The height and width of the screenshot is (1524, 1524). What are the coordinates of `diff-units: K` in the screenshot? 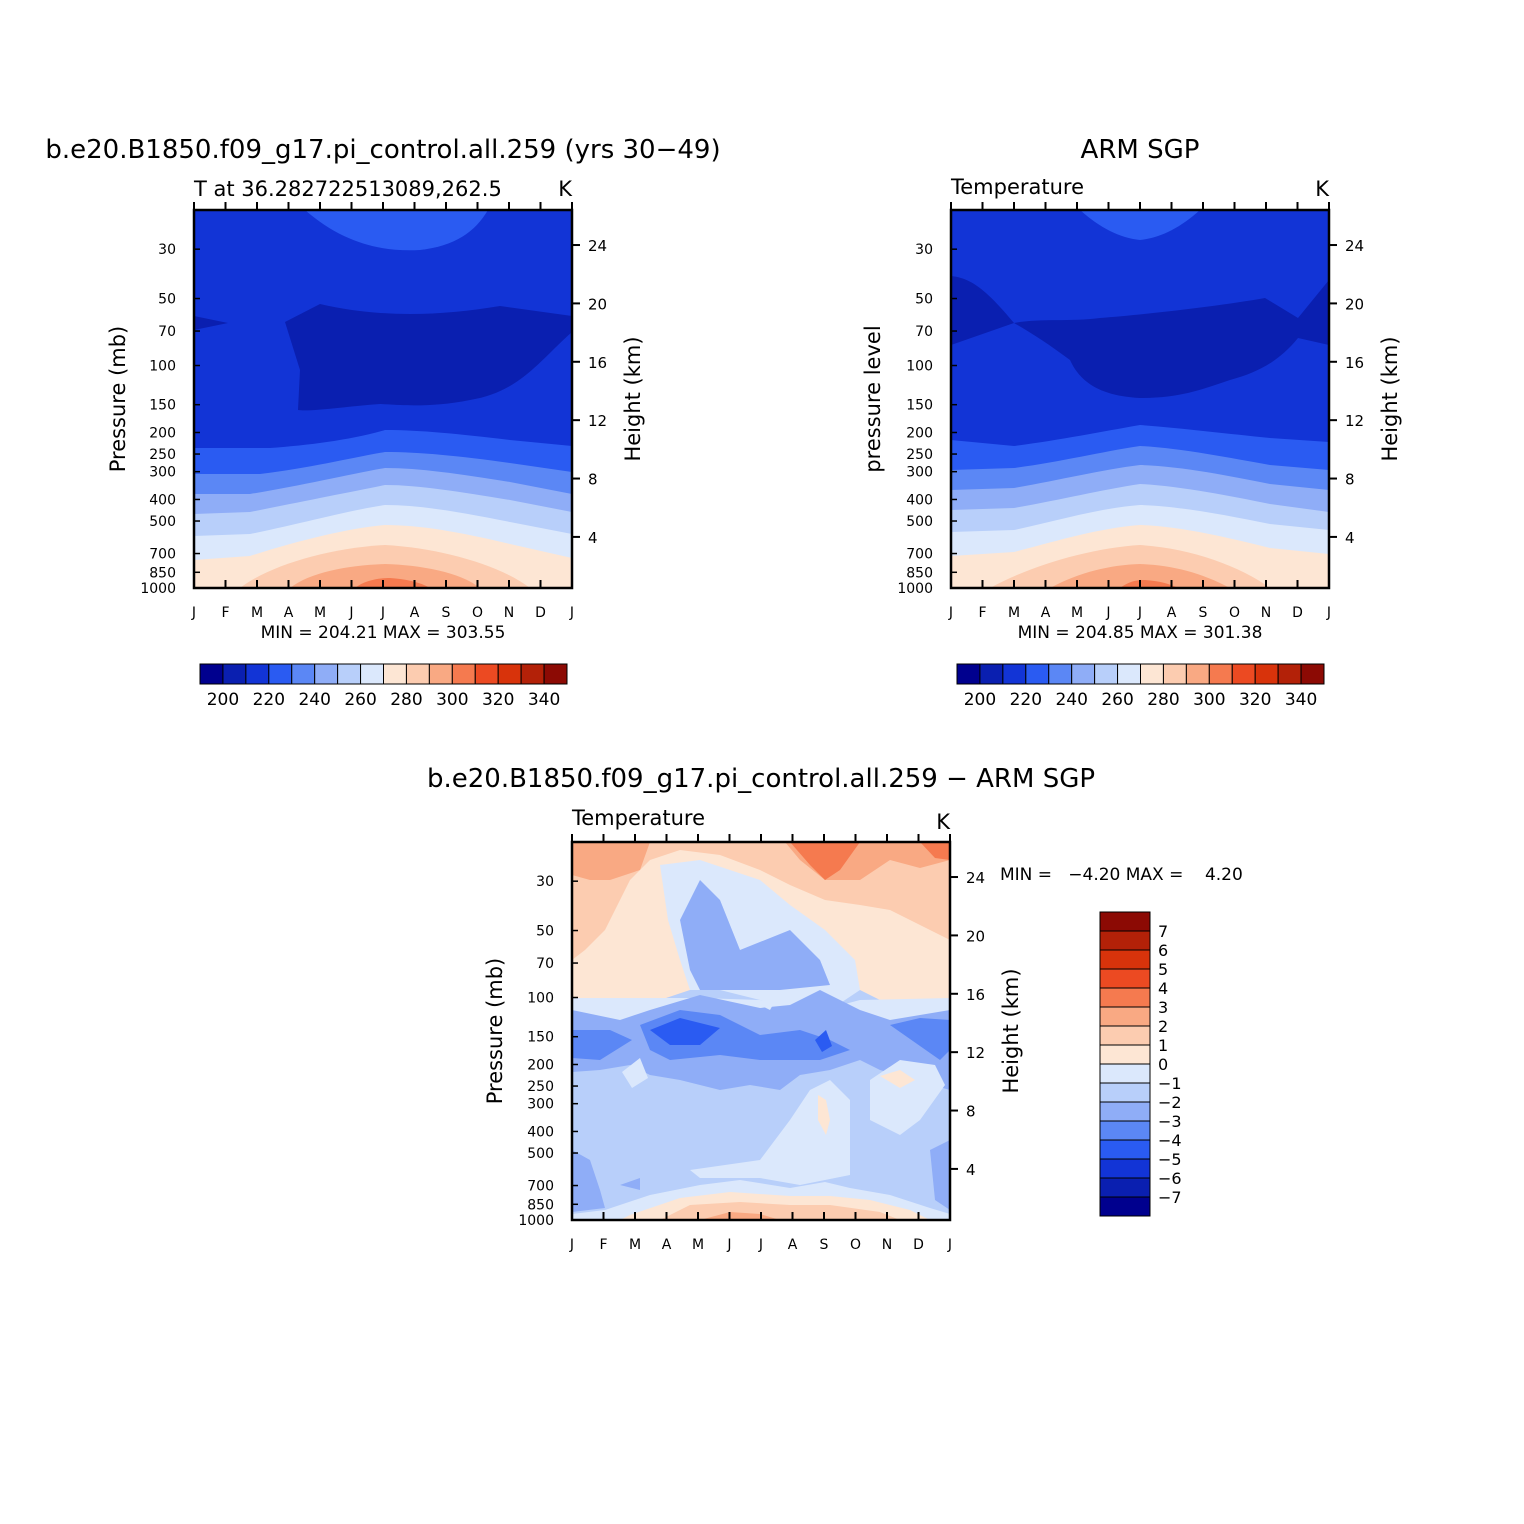 It's located at (943, 822).